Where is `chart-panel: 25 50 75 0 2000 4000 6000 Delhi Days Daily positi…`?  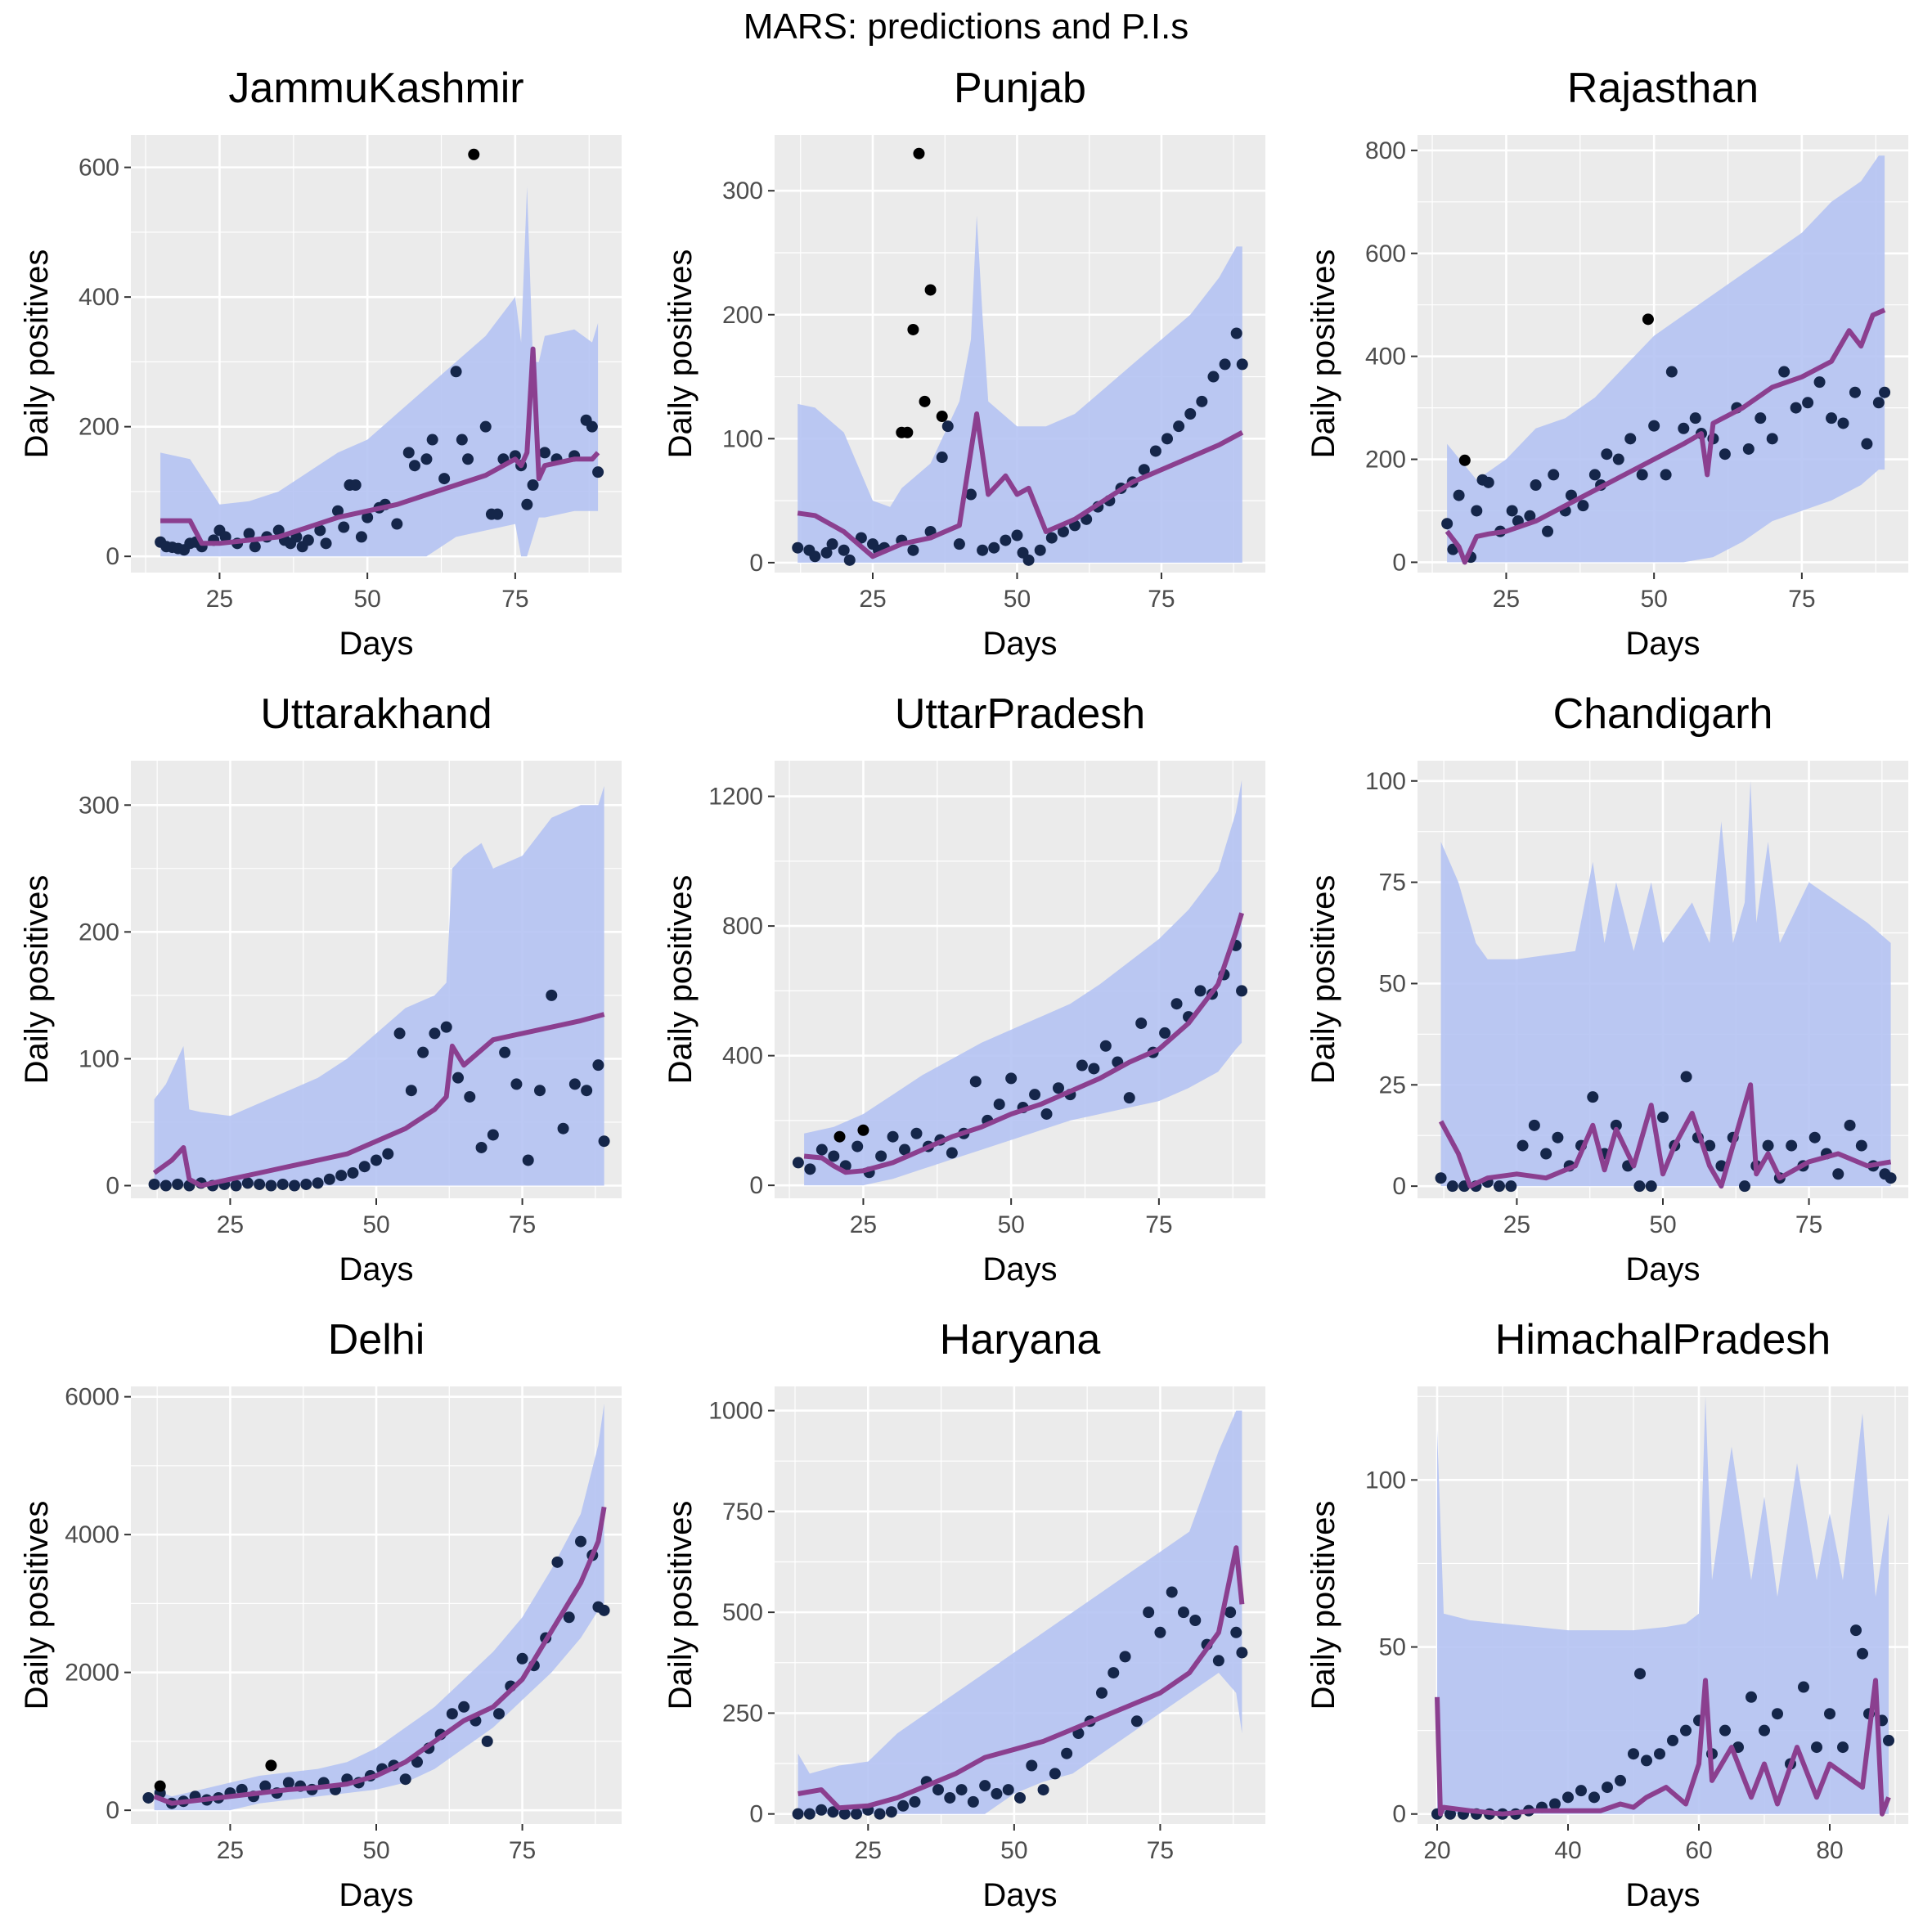
chart-panel: 25 50 75 0 2000 4000 6000 Delhi Days Daily positi… is located at coordinates (320, 1615).